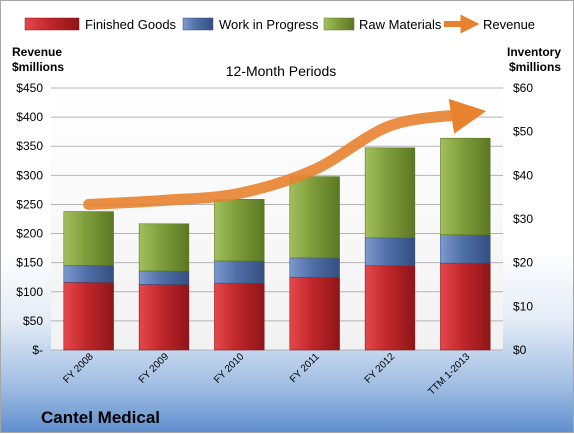 This screenshot has width=574, height=434. What do you see at coordinates (523, 175) in the screenshot?
I see `y-right-tick-label: $40` at bounding box center [523, 175].